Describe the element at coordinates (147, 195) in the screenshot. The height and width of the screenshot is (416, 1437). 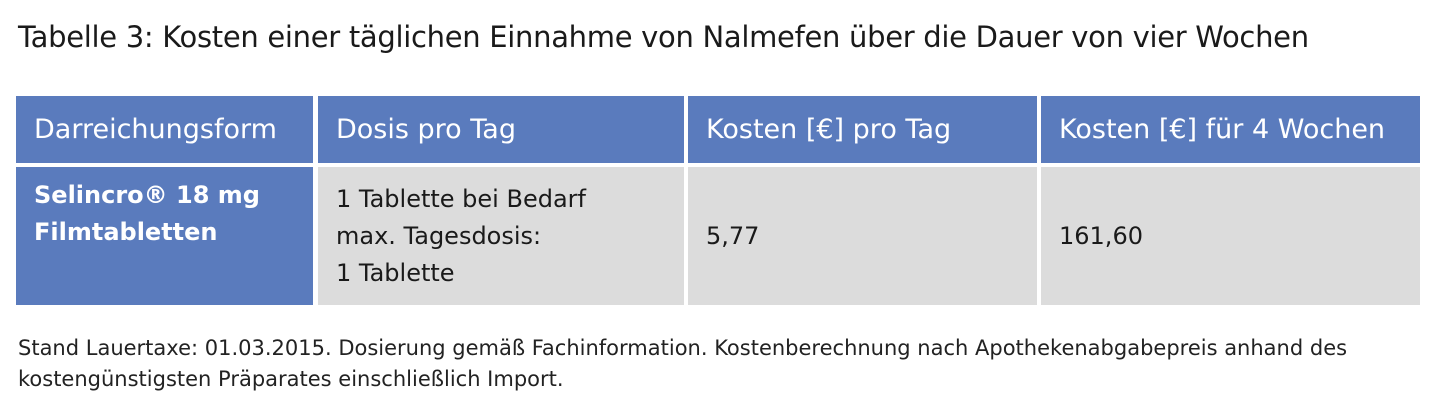
I see `cell-line: Selincro® 18 mg` at that location.